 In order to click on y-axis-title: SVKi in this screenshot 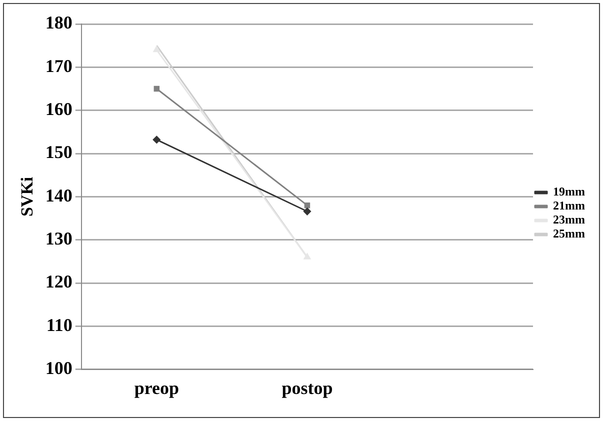, I will do `click(27, 196)`.